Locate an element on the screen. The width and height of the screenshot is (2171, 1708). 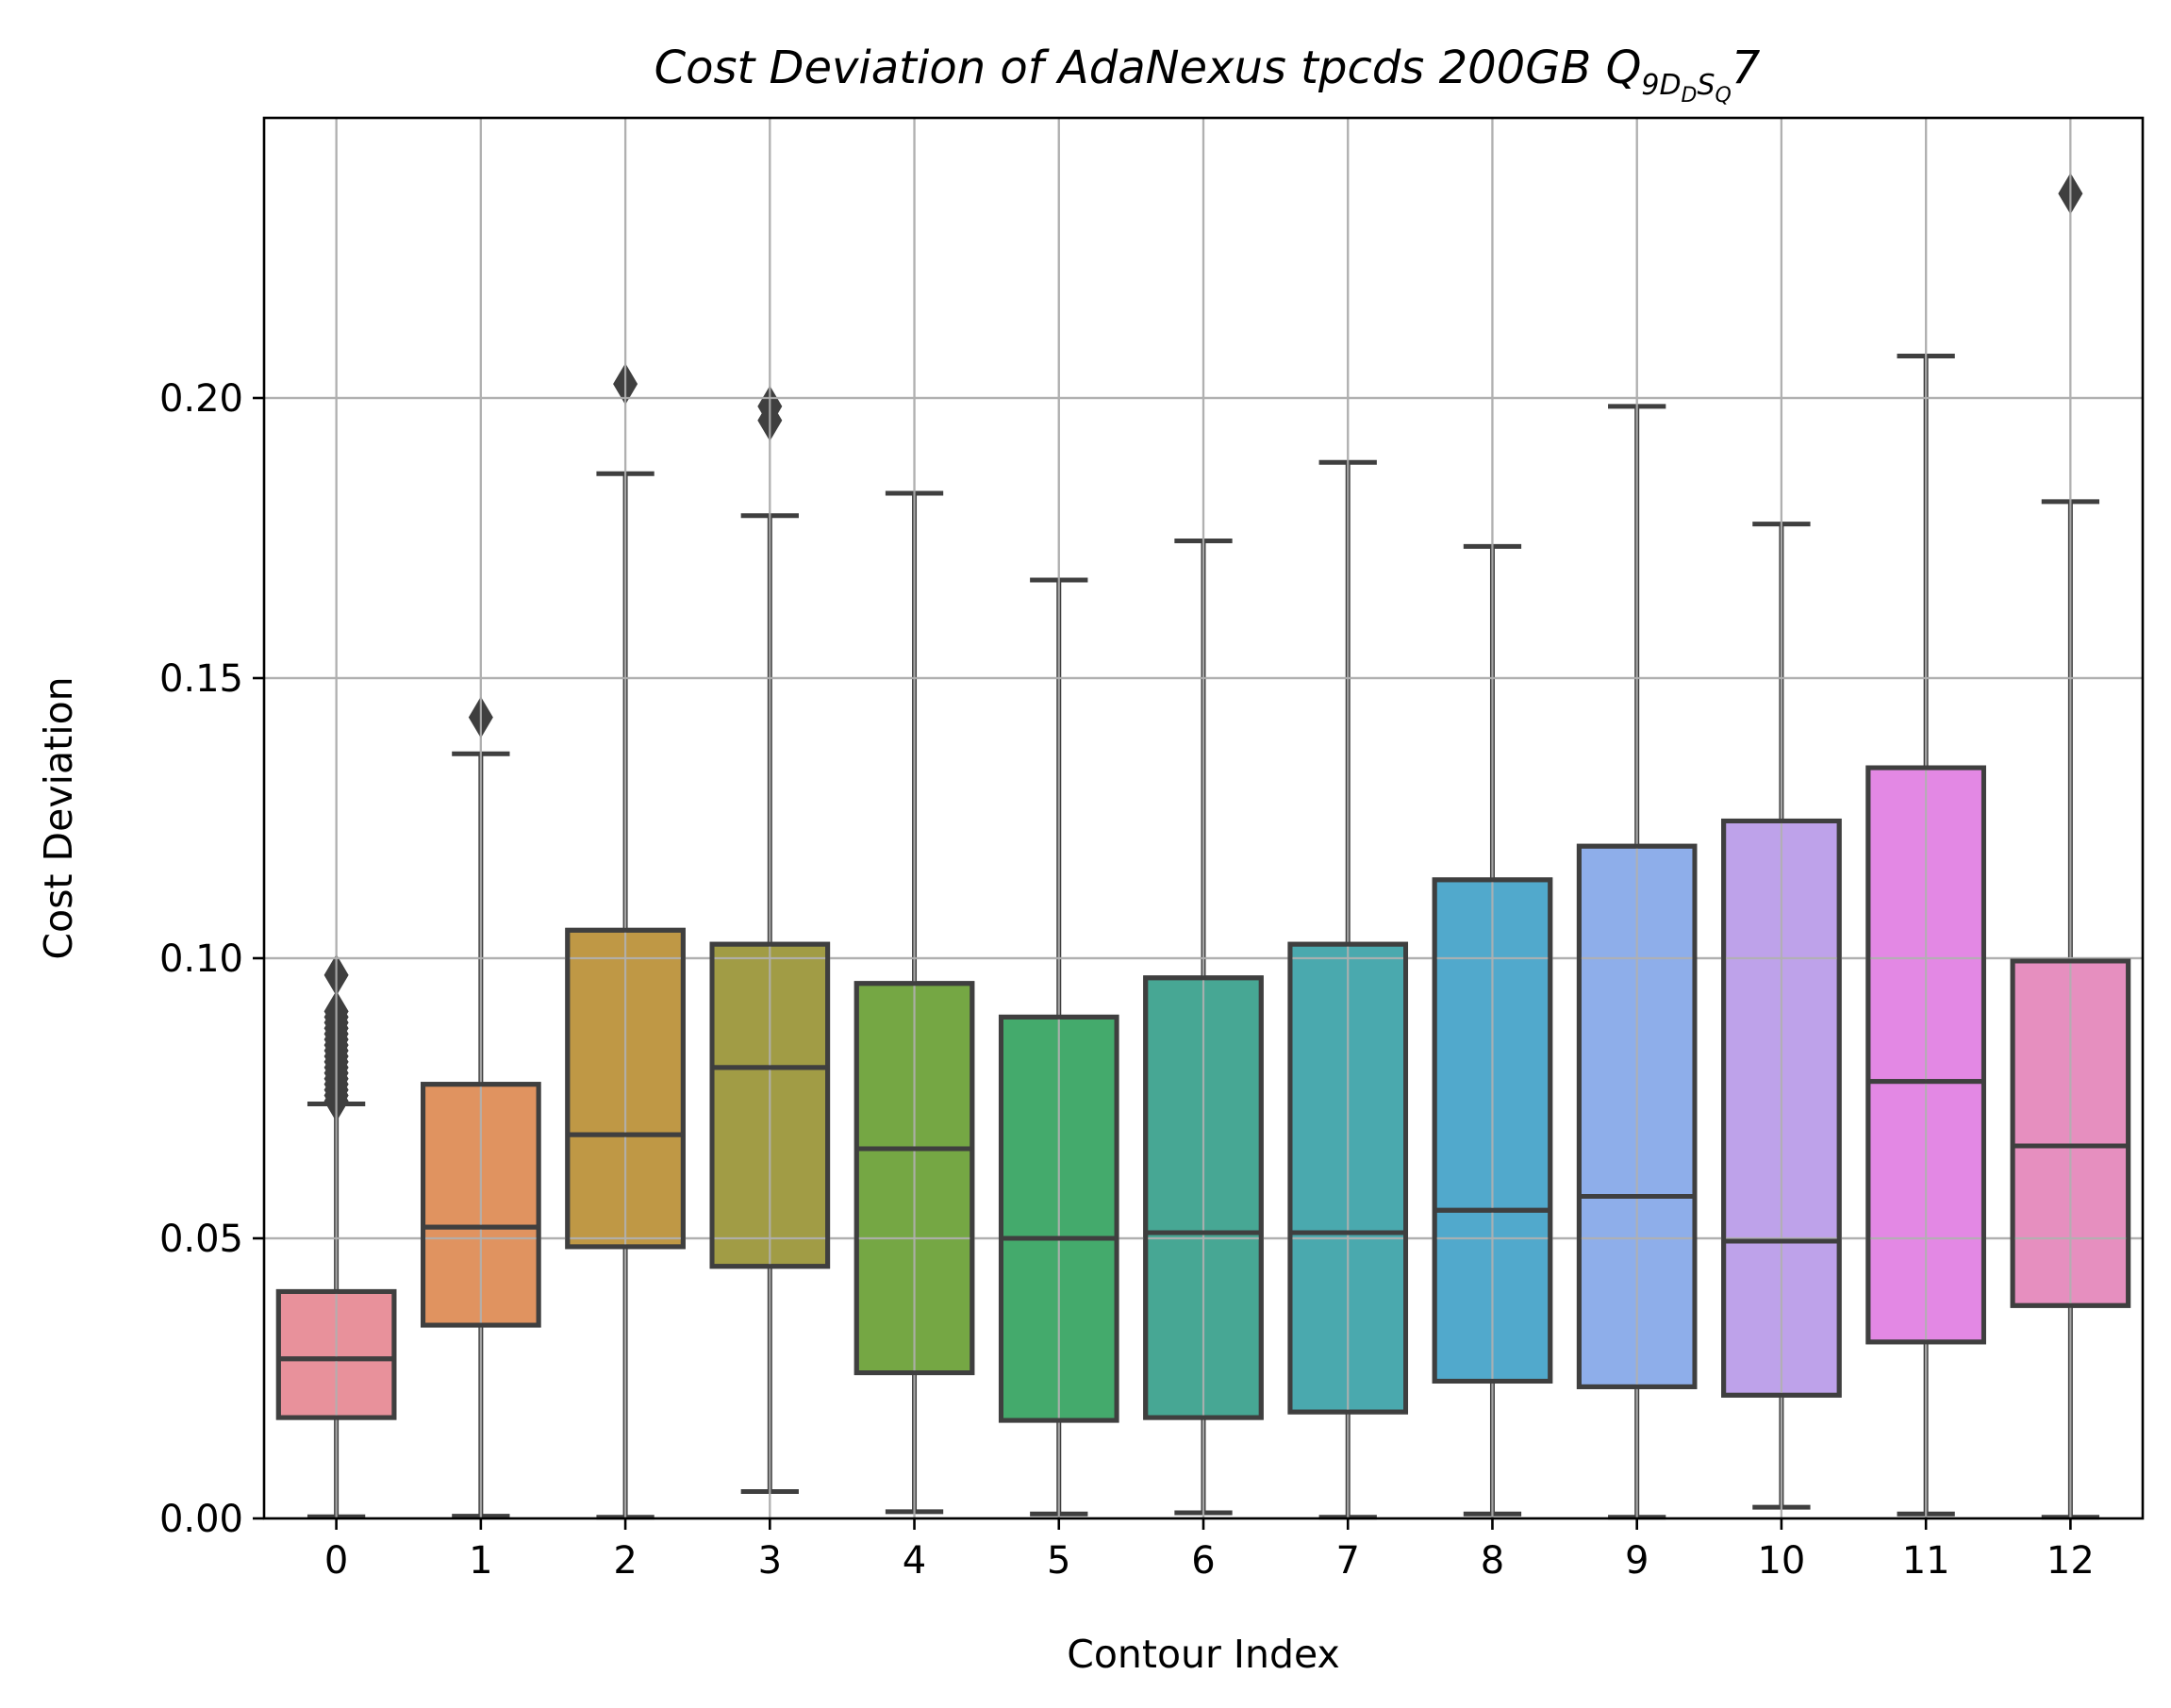
x-tick-label: 5 is located at coordinates (1058, 1561).